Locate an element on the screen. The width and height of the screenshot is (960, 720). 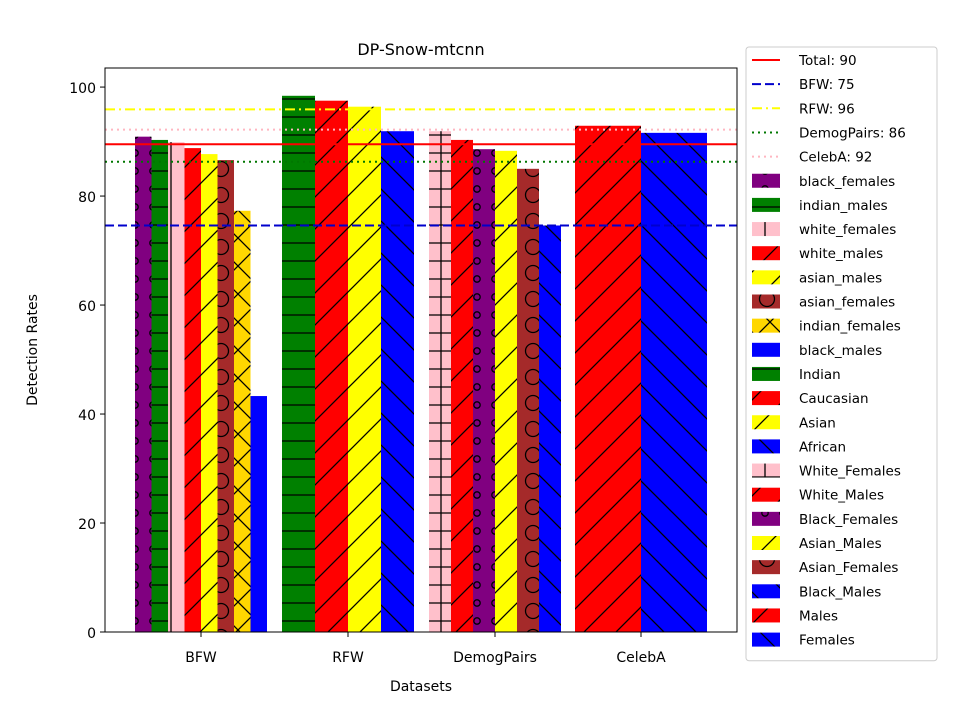
legend-item: asian_females is located at coordinates (823, 302).